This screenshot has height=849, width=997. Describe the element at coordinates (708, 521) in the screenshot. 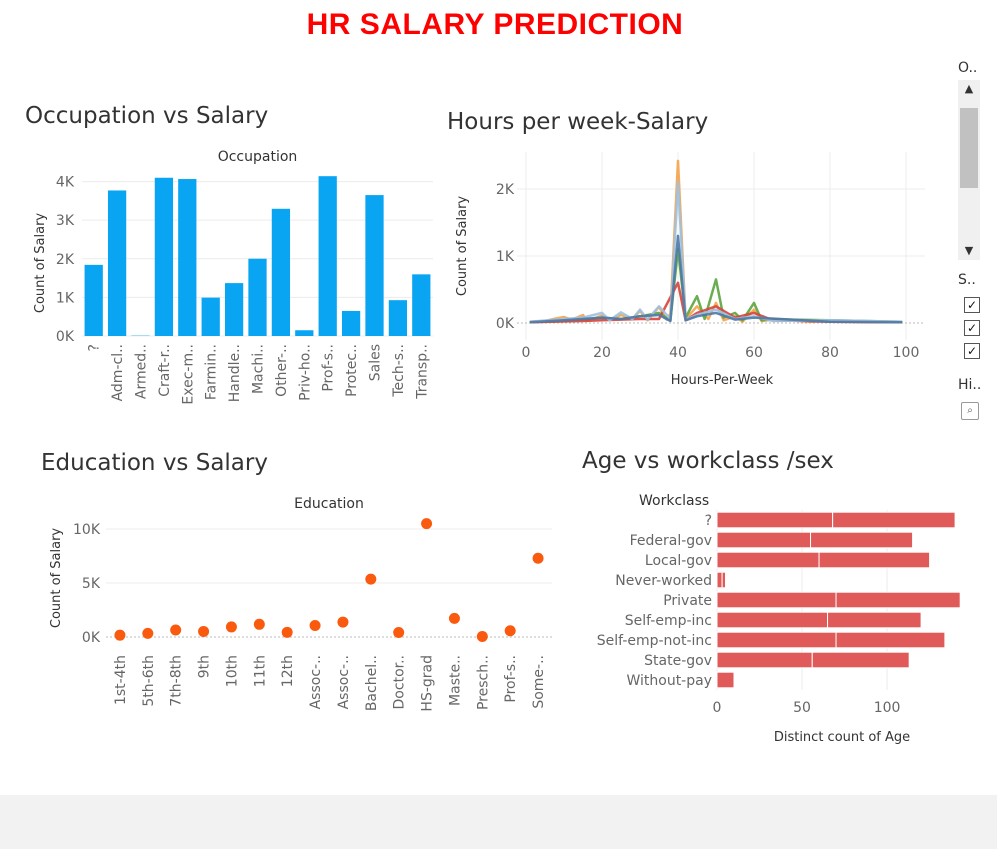

I see `age-y-tick-label: ?` at that location.